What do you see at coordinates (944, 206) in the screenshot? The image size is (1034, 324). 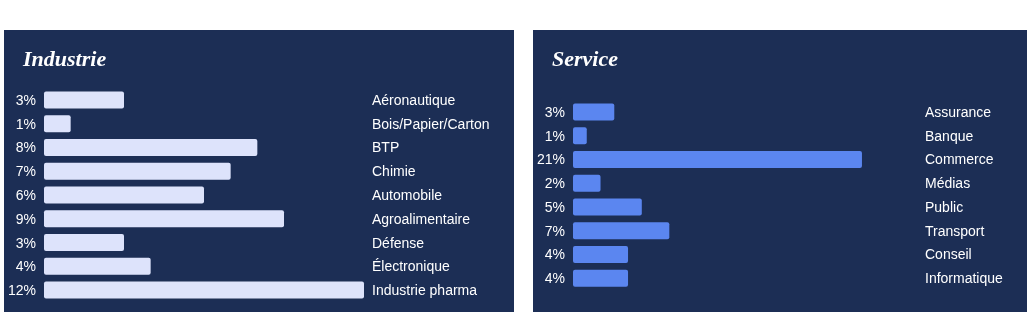 I see `y-tick-label: Public` at bounding box center [944, 206].